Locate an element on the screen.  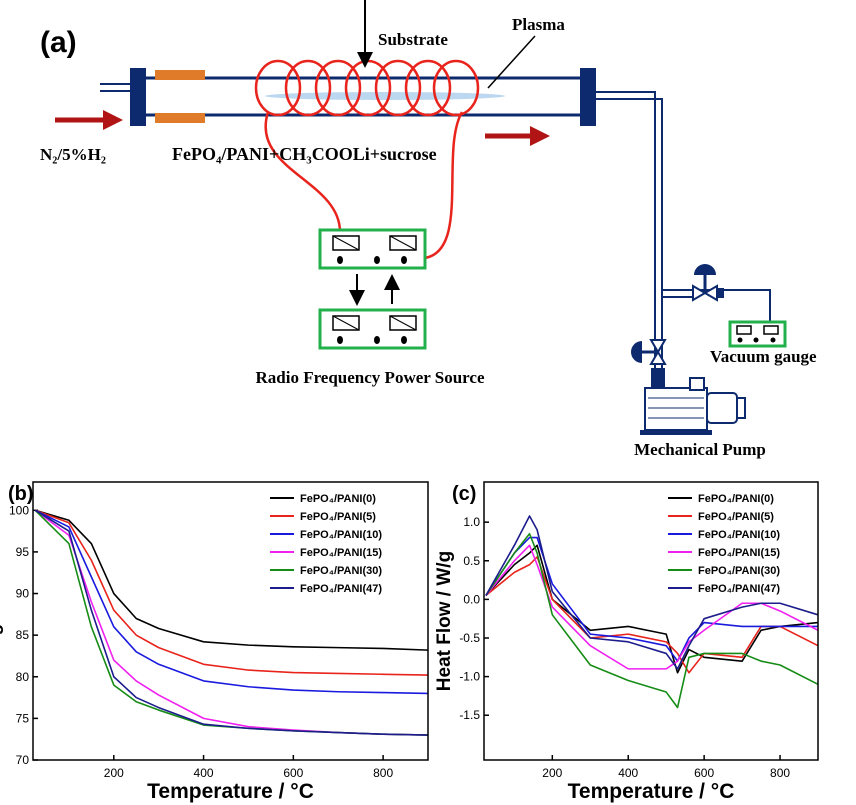
y-tick-label: 95 is located at coordinates (23, 552).